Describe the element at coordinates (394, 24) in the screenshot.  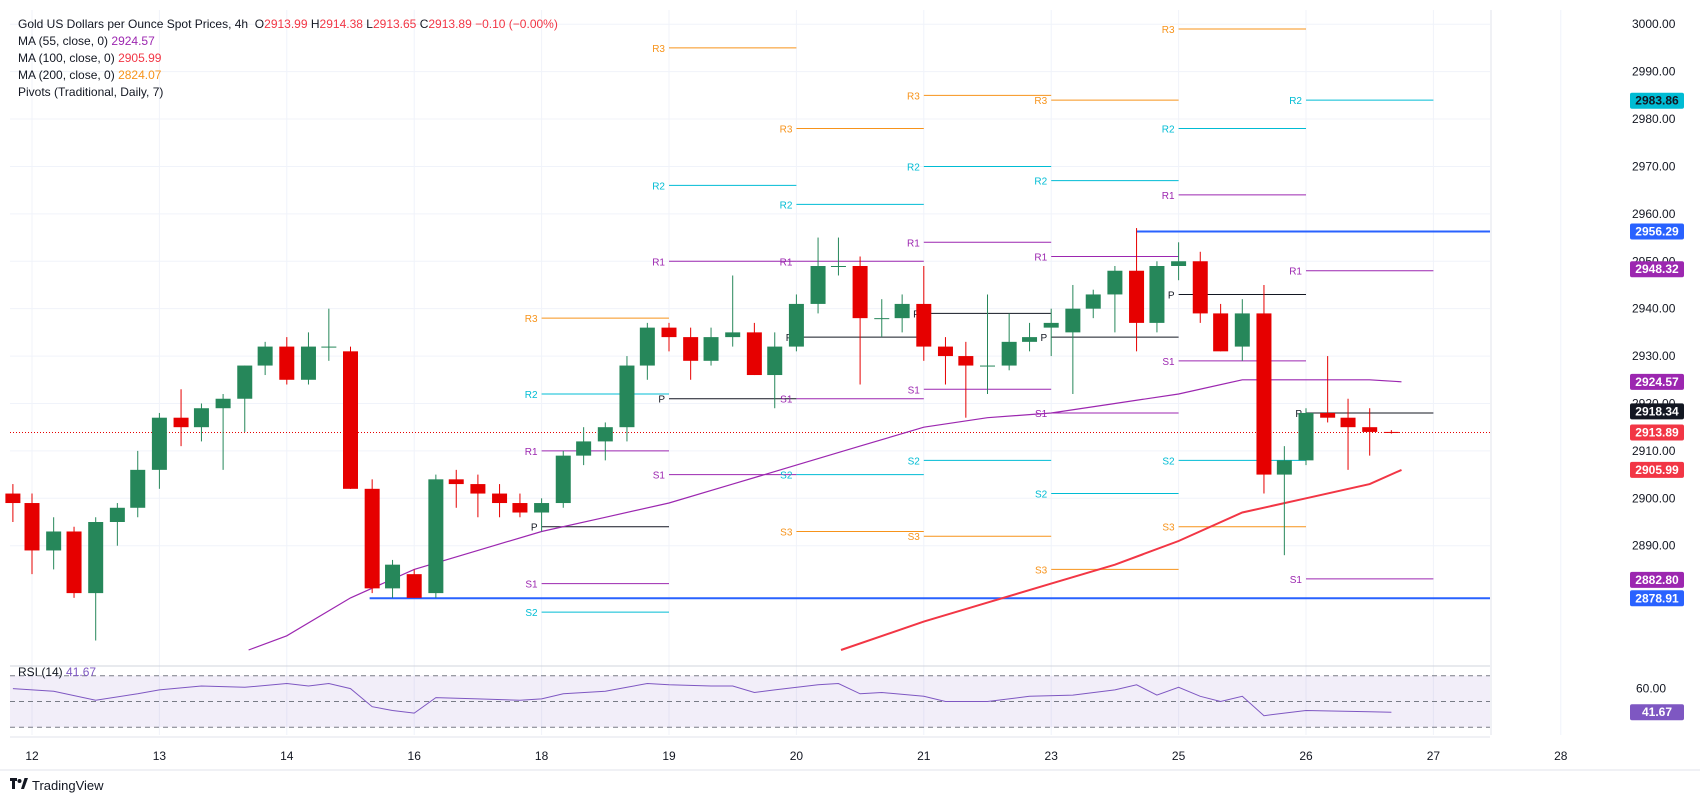
I see `low-value: 2913.65` at that location.